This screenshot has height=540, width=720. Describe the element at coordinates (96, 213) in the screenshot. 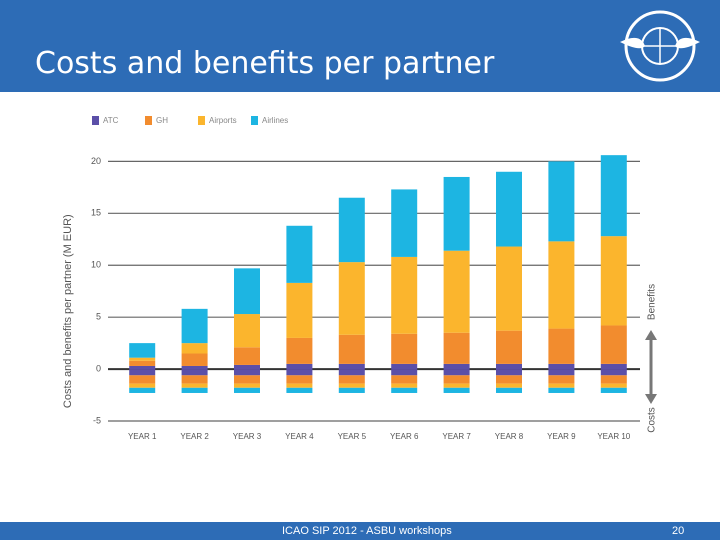

I see `y-tick-label: 15` at that location.